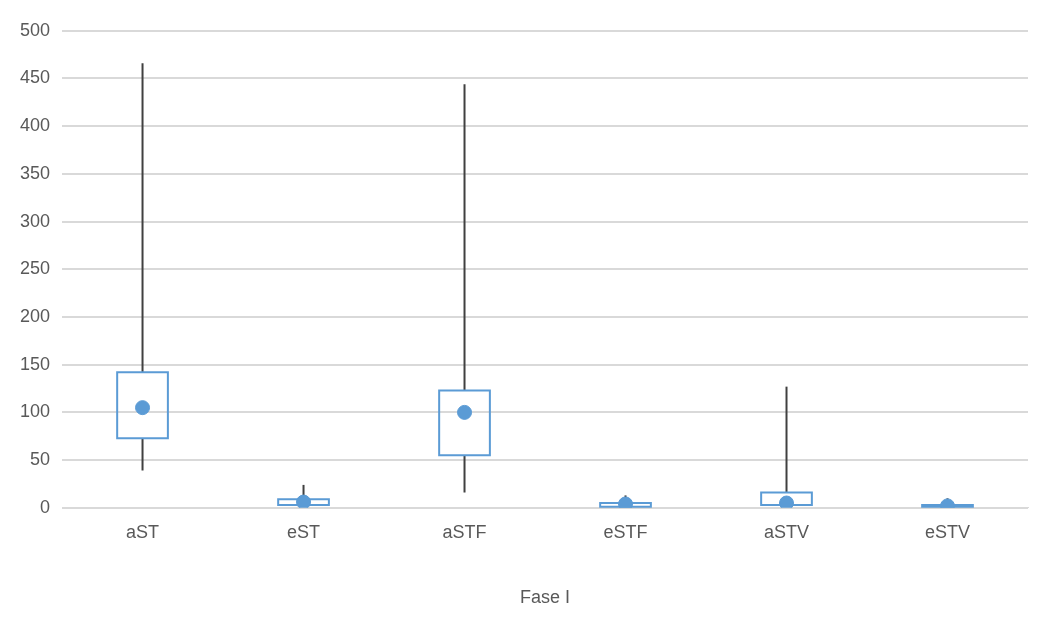 This screenshot has width=1049, height=621. I want to click on x-tick-label: eSTV, so click(947, 531).